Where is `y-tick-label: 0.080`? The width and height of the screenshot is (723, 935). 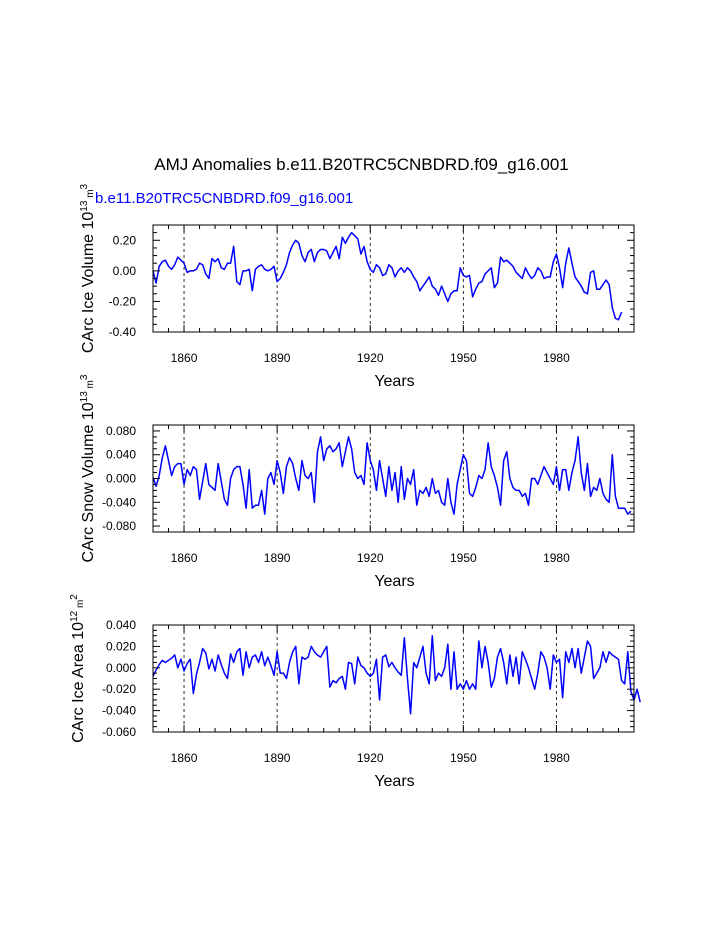 y-tick-label: 0.080 is located at coordinates (121, 431).